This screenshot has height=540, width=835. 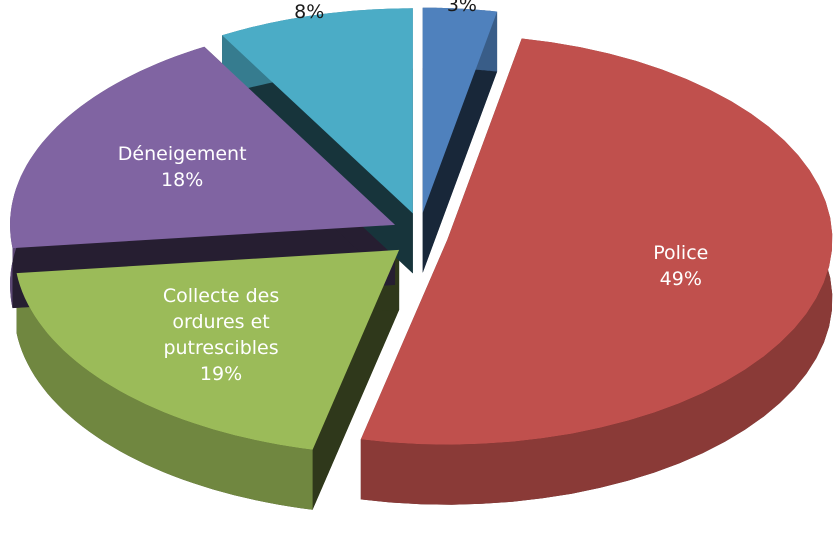 I want to click on data-label: Déneigement 18%, so click(x=182, y=167).